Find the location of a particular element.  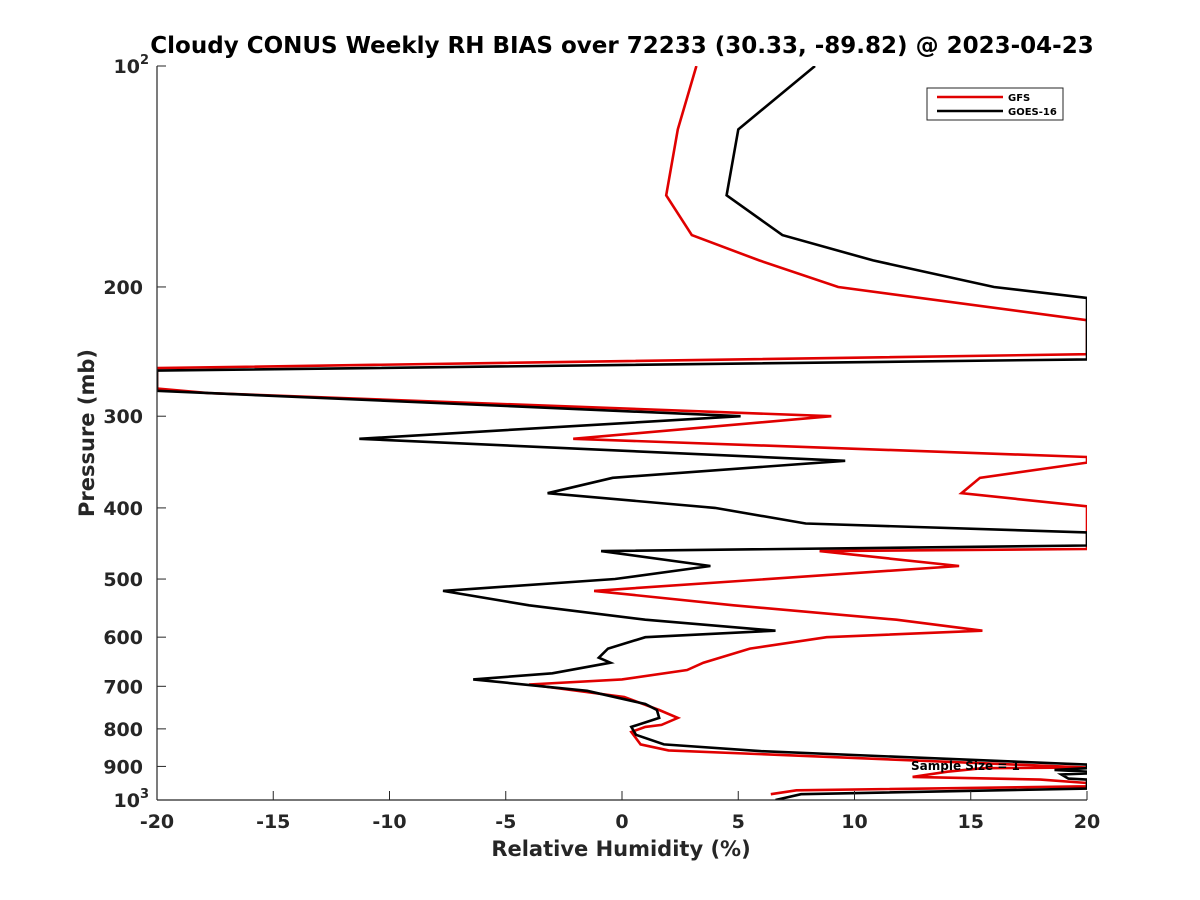

y-tick-exponent: 3 is located at coordinates (144, 794).